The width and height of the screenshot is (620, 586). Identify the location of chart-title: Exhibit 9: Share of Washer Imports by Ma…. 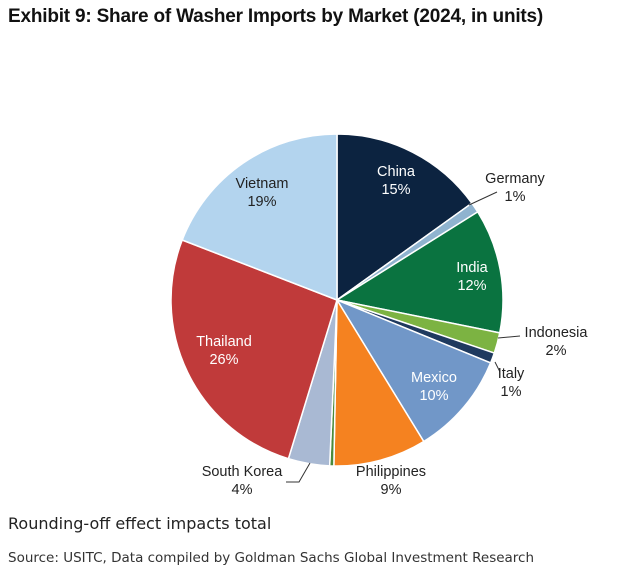
(276, 16).